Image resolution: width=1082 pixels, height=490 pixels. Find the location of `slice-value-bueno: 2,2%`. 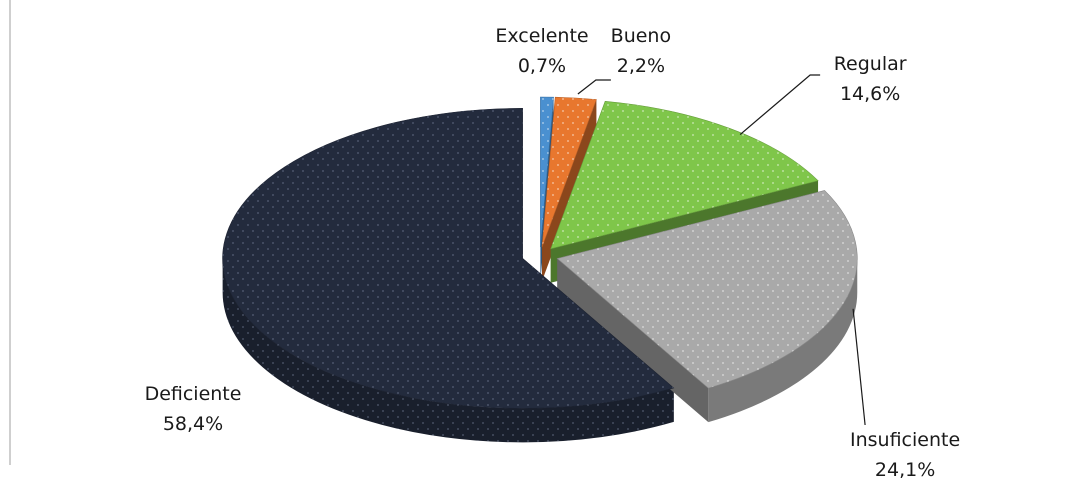

slice-value-bueno: 2,2% is located at coordinates (641, 66).